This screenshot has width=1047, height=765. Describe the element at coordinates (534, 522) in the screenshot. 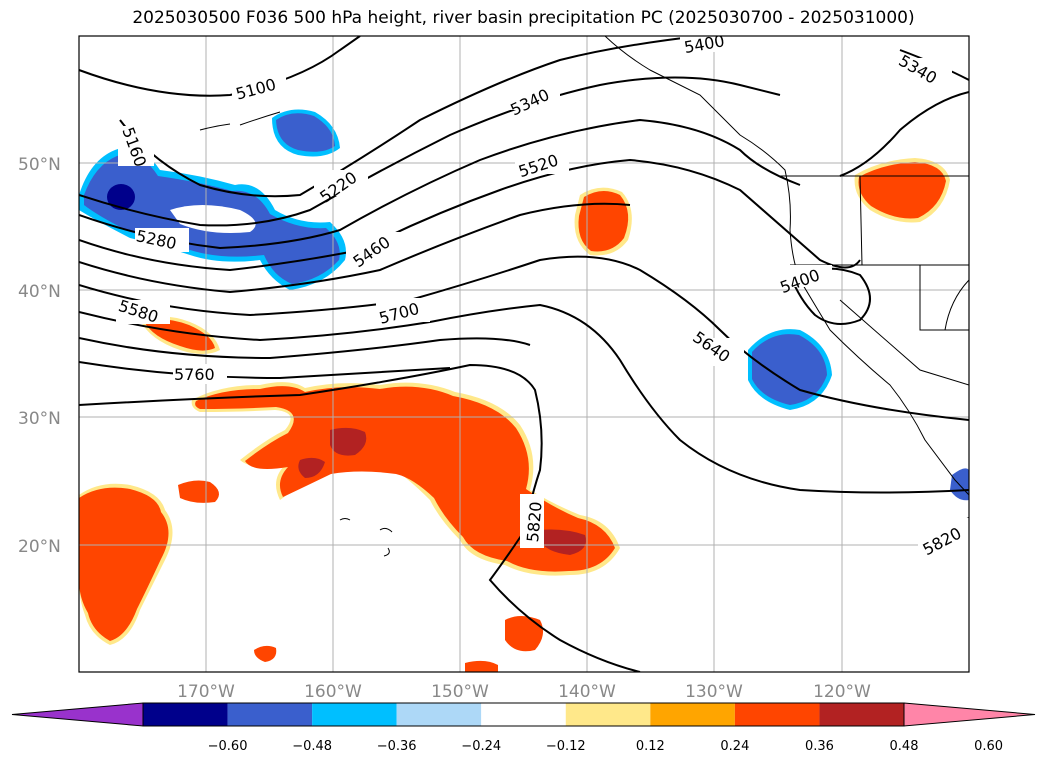

I see `contour-label: 5820` at that location.